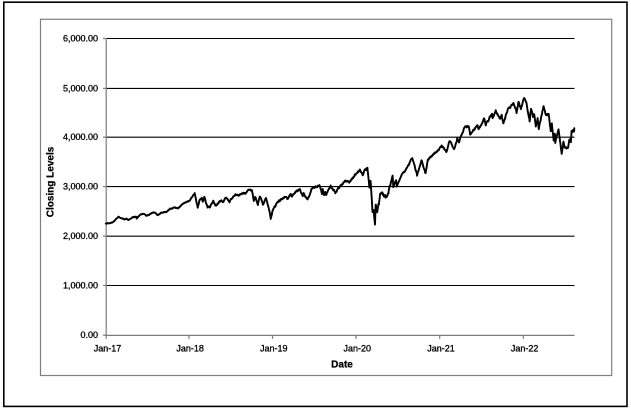 Image resolution: width=631 pixels, height=410 pixels. I want to click on svg-text: Jan-22, so click(525, 349).